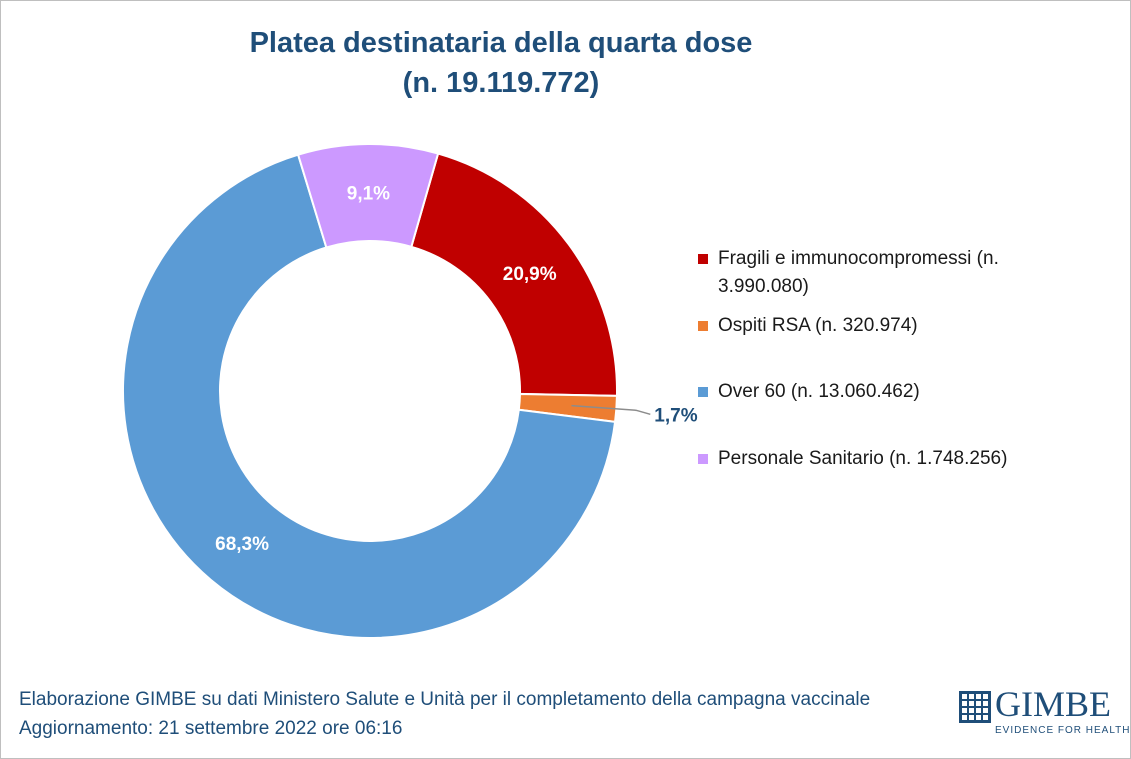  I want to click on gimbe-logo-name: GIMBE, so click(1053, 704).